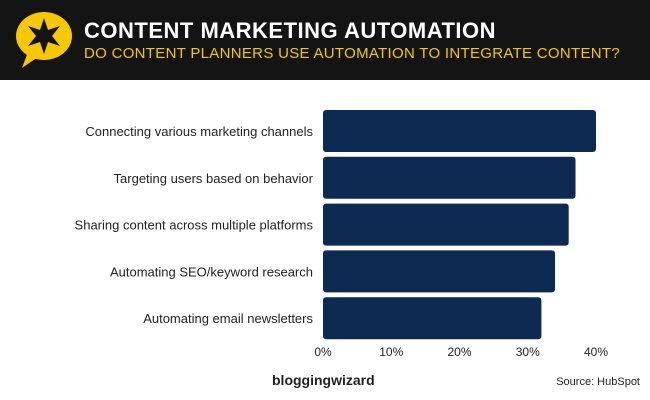 The width and height of the screenshot is (650, 400). Describe the element at coordinates (323, 352) in the screenshot. I see `x-tick-label: 0%` at that location.